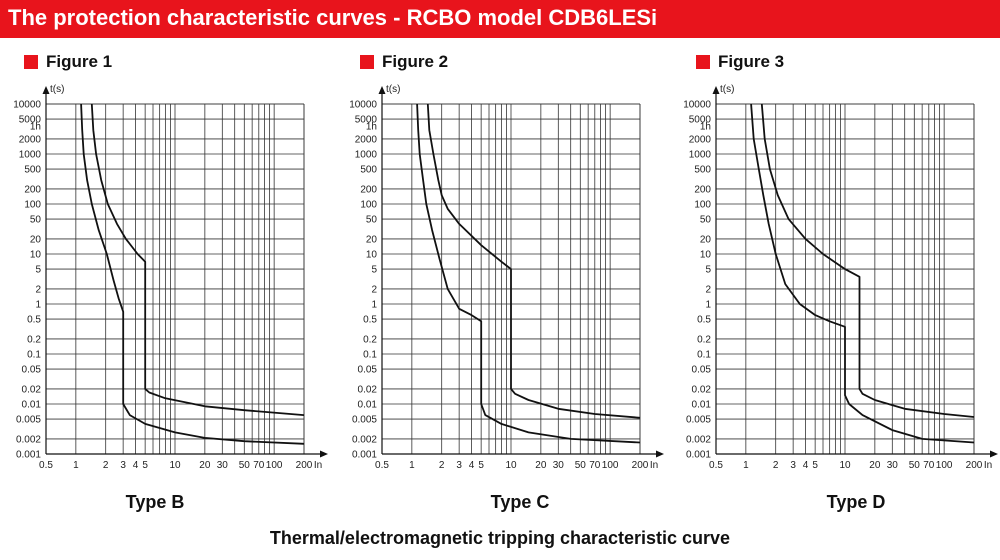 This screenshot has height=560, width=1000. What do you see at coordinates (660, 454) in the screenshot?
I see `x-axis-arrow` at bounding box center [660, 454].